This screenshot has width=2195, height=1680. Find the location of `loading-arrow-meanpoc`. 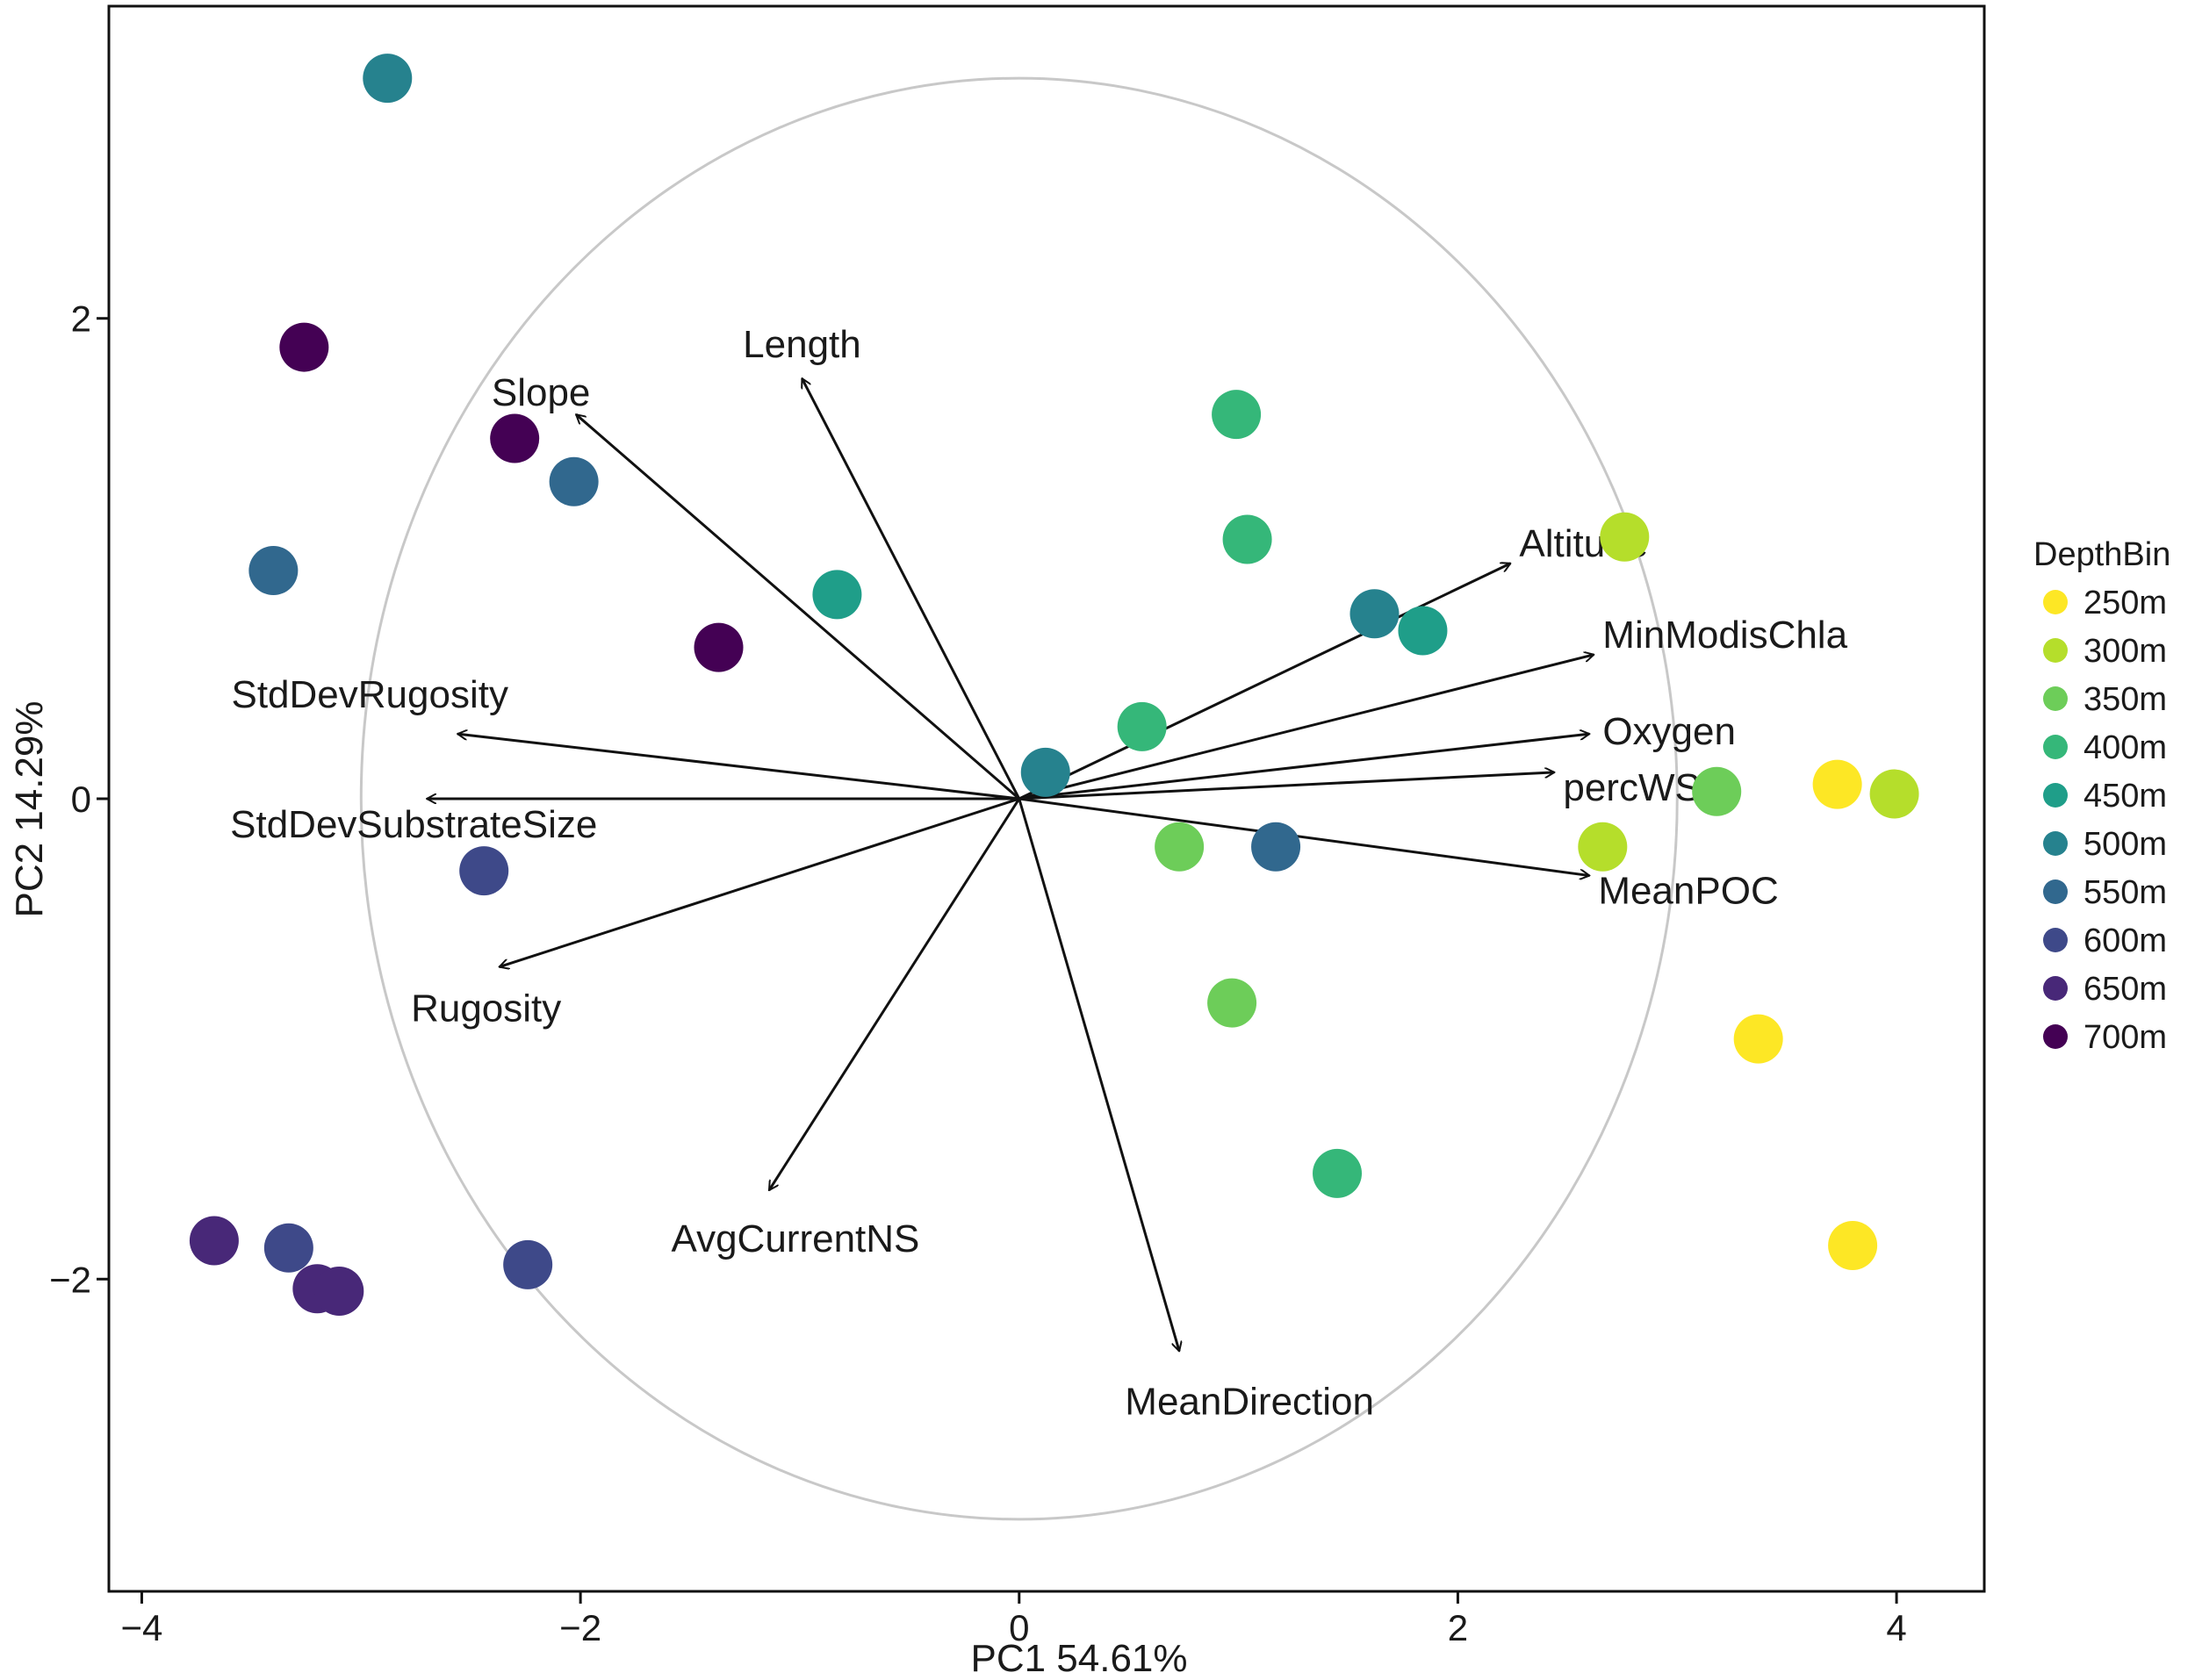

loading-arrow-meanpoc is located at coordinates (1304, 836).